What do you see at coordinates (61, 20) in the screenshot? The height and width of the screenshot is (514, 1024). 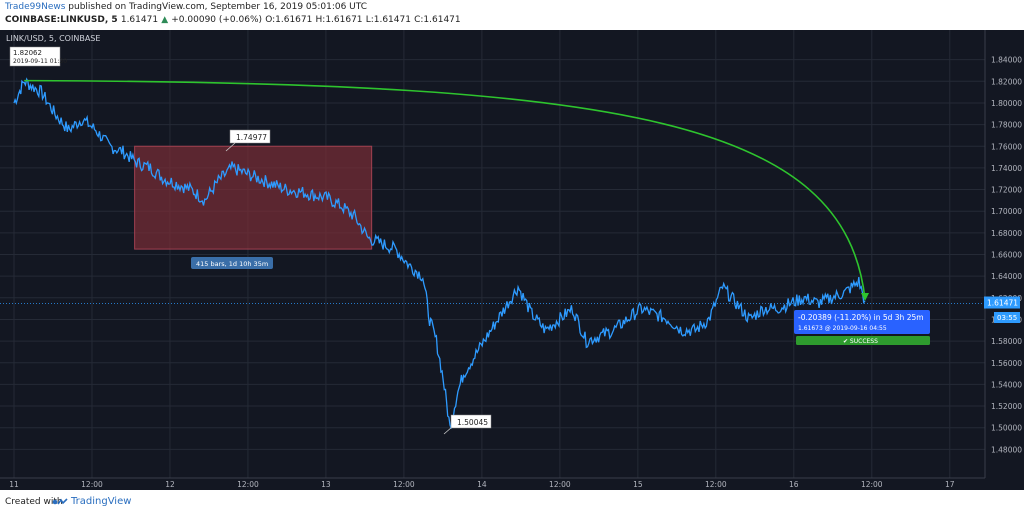 I see `symbol-label: COINBASE:LINKUSD, 5` at bounding box center [61, 20].